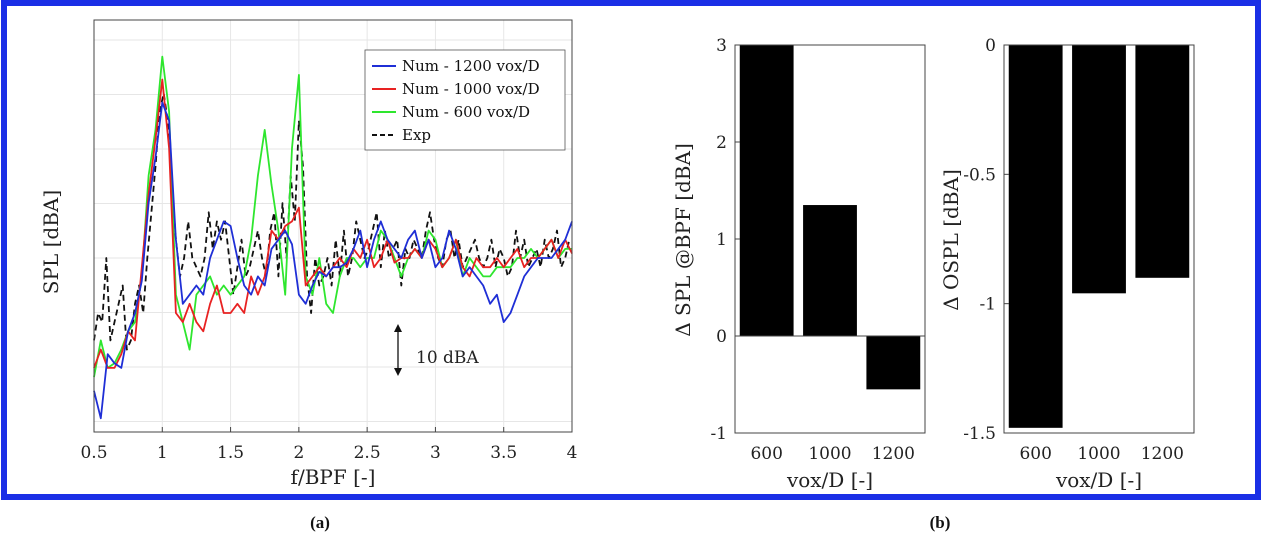 This screenshot has height=542, width=1262. Describe the element at coordinates (398, 372) in the screenshot. I see `scale-arrow-down-icon` at that location.